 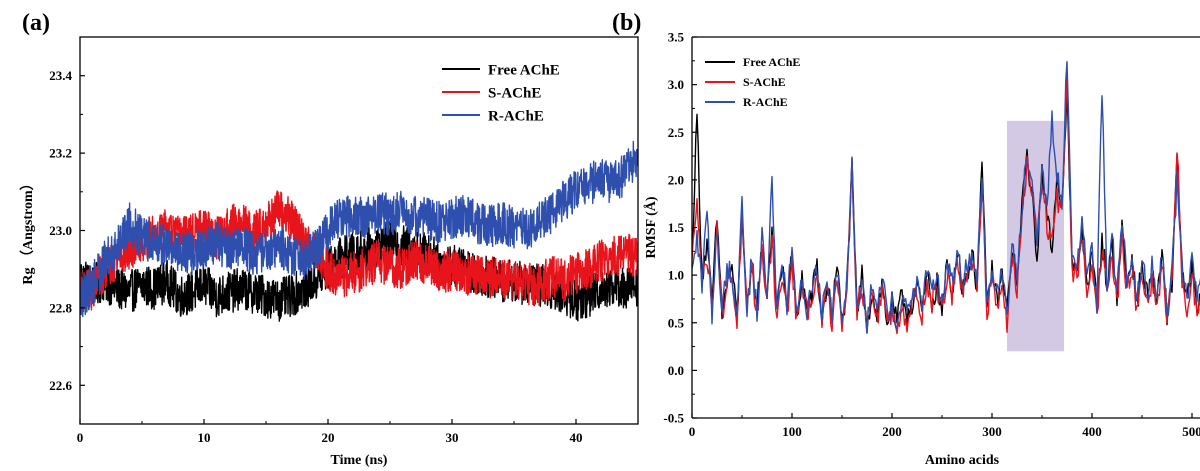 I want to click on y-axis-title: RMSF (Å), so click(x=651, y=227).